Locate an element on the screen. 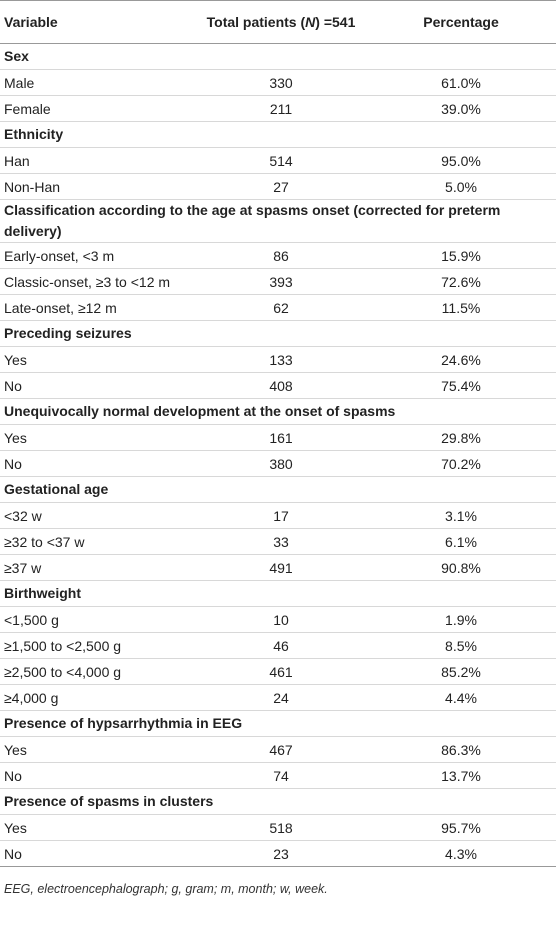 Image resolution: width=556 pixels, height=929 pixels. section-title: Sex is located at coordinates (278, 56).